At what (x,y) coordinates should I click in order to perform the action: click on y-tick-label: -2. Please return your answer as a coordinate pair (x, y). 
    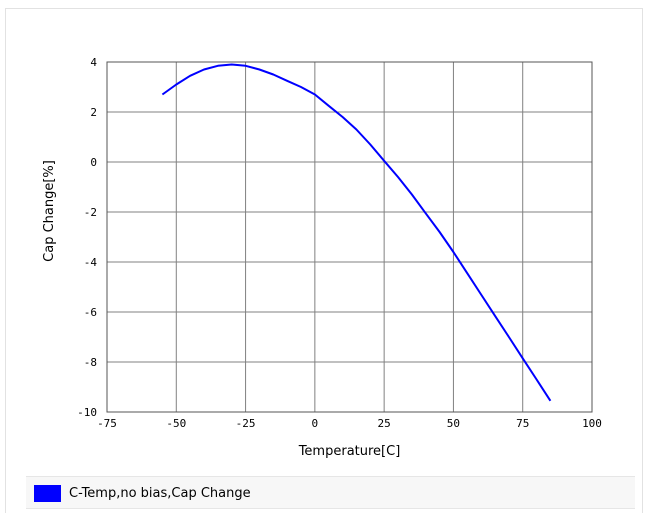
    Looking at the image, I should click on (90, 212).